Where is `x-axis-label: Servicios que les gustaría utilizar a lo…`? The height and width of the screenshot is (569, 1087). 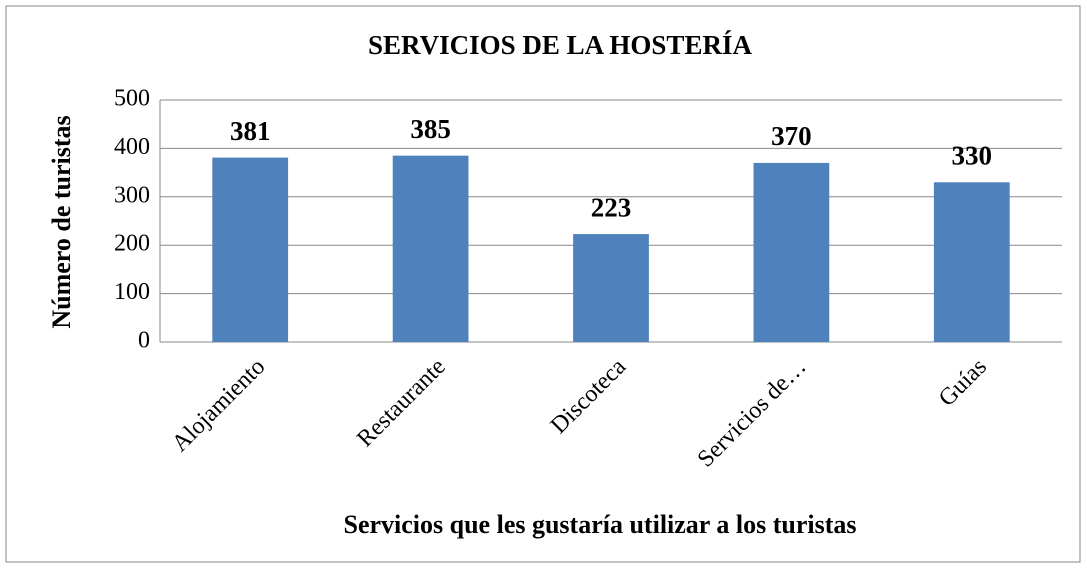
x-axis-label: Servicios que les gustaría utilizar a lo… is located at coordinates (599, 524).